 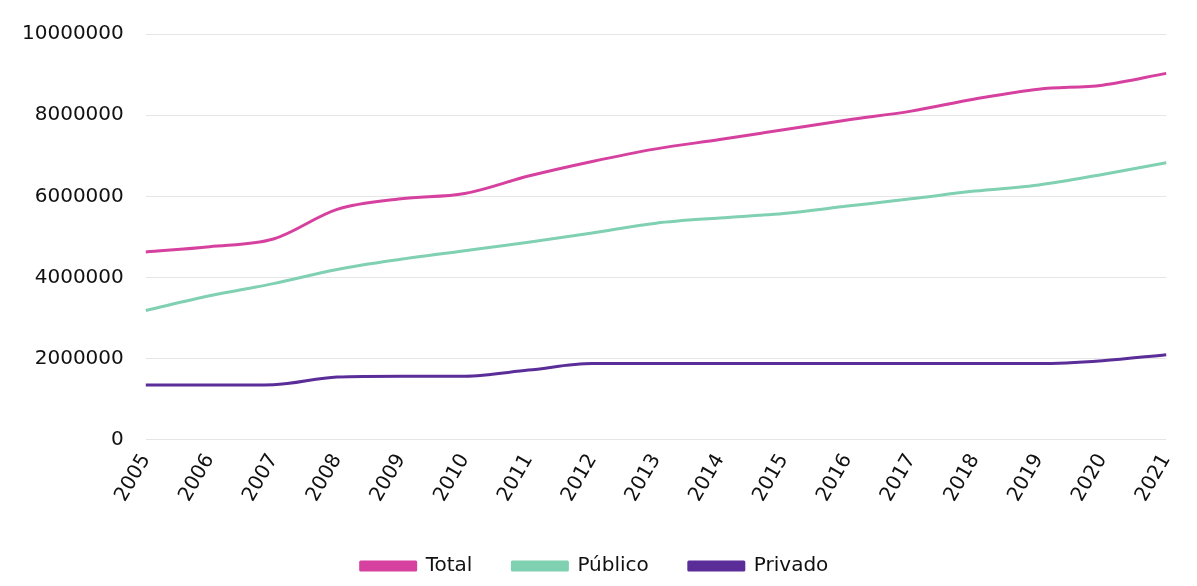 I want to click on legend-label: Público, so click(x=613, y=564).